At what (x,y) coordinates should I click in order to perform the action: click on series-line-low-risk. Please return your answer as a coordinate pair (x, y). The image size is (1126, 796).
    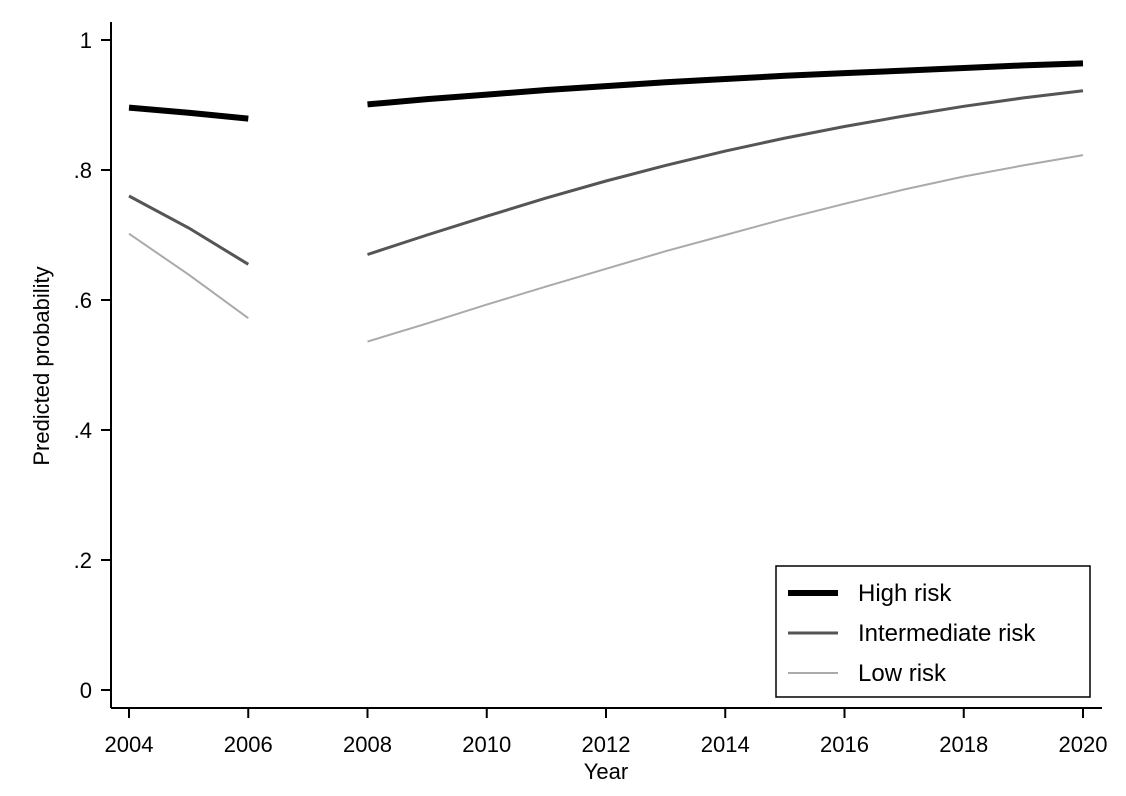
    Looking at the image, I should click on (188, 276).